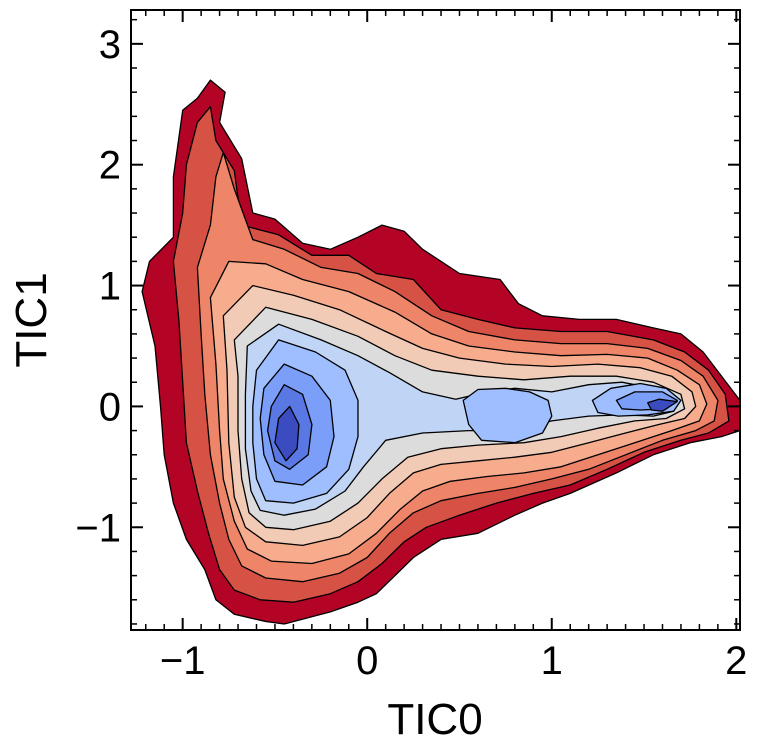 Image resolution: width=762 pixels, height=750 pixels. Describe the element at coordinates (367, 661) in the screenshot. I see `x-tick-label: 0` at that location.